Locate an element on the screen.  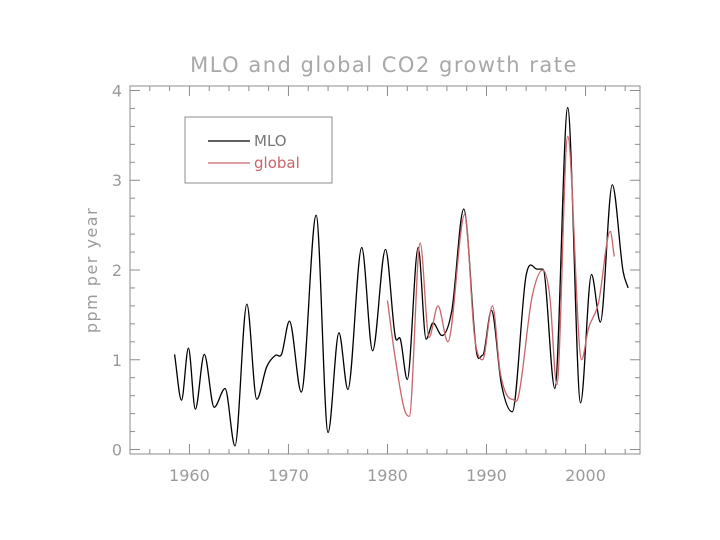
y-tick-label: 0 is located at coordinates (117, 450).